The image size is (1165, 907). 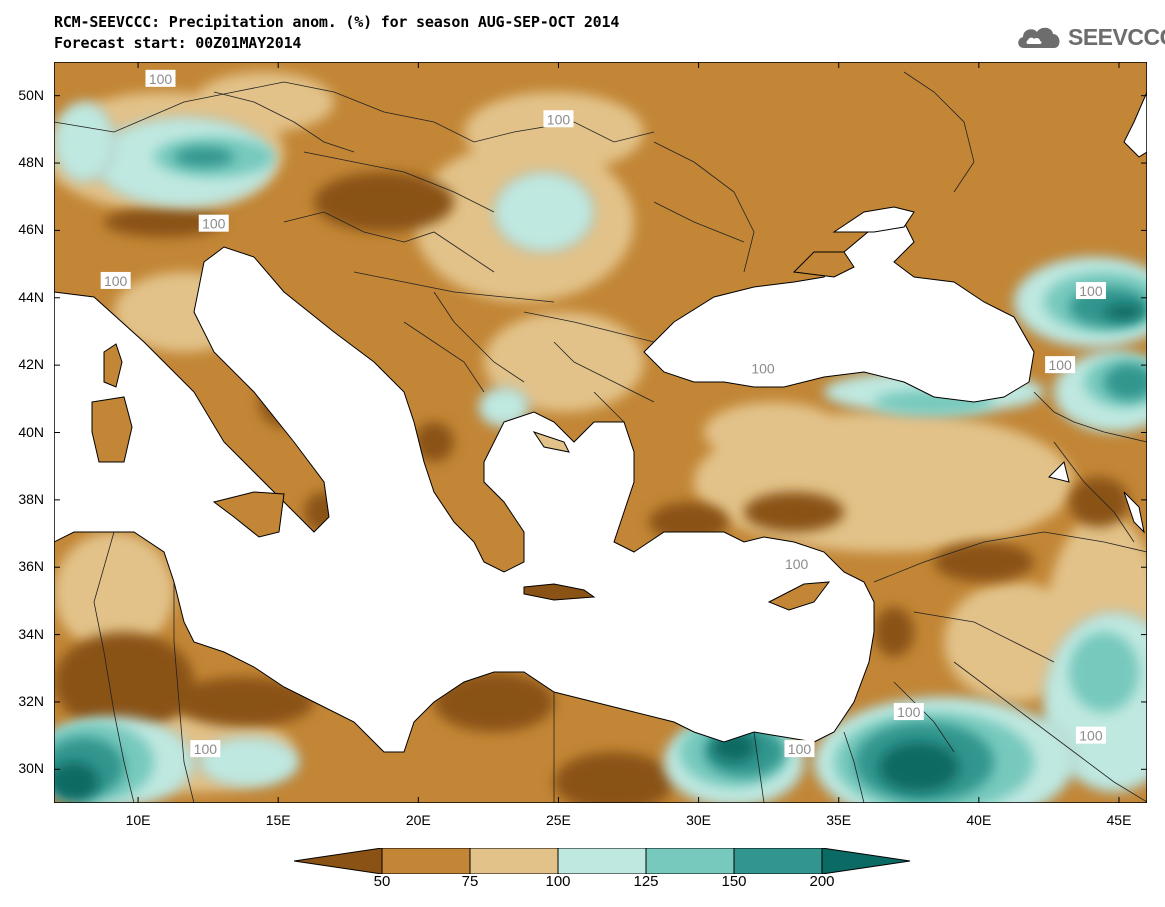 What do you see at coordinates (979, 820) in the screenshot?
I see `lon-tick-label: 40E` at bounding box center [979, 820].